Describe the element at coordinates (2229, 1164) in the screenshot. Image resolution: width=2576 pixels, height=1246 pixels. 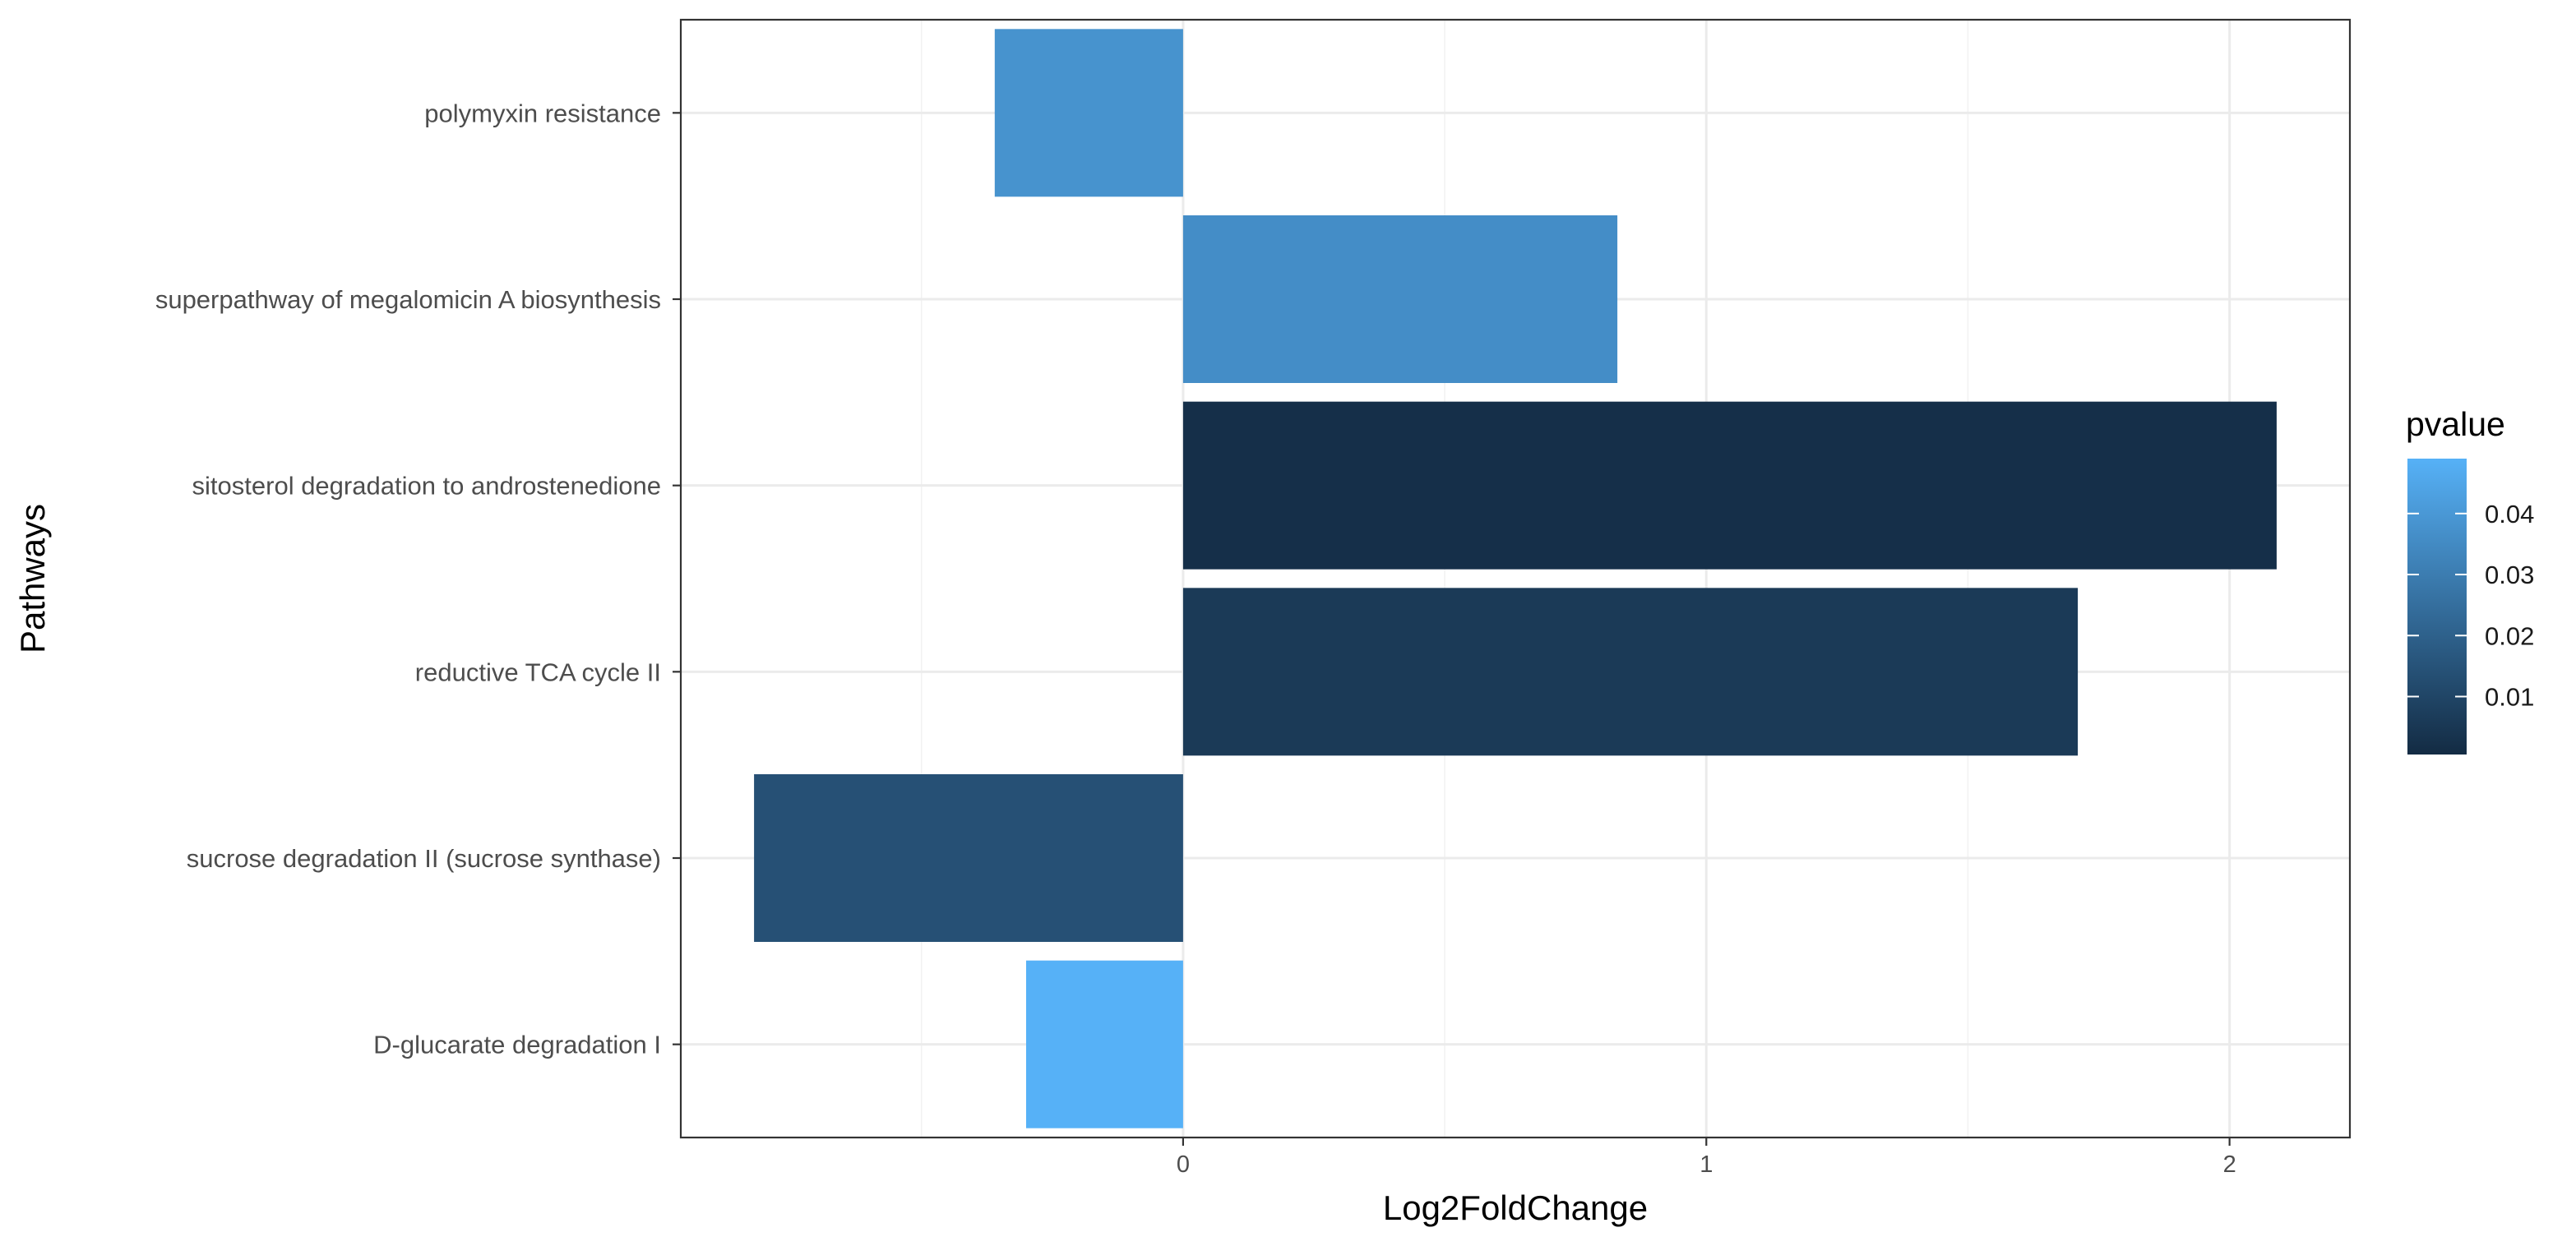
I see `x-tick-label: 2` at that location.